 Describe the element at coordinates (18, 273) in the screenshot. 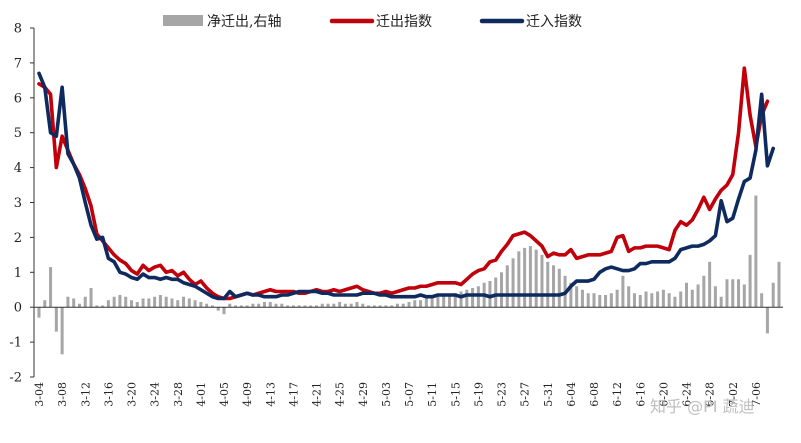

I see `y-tick-label: 1` at that location.